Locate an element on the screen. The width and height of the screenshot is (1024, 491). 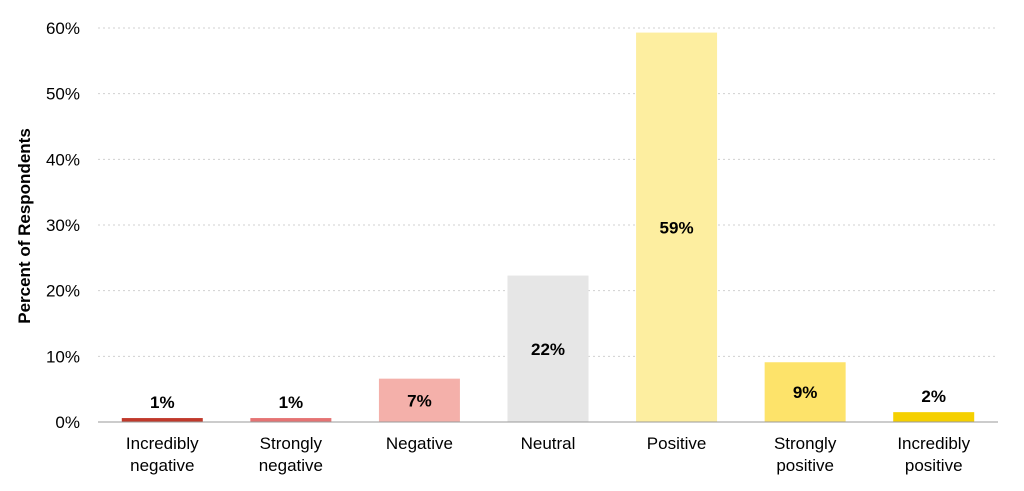
y-tick-label: 60% is located at coordinates (63, 28).